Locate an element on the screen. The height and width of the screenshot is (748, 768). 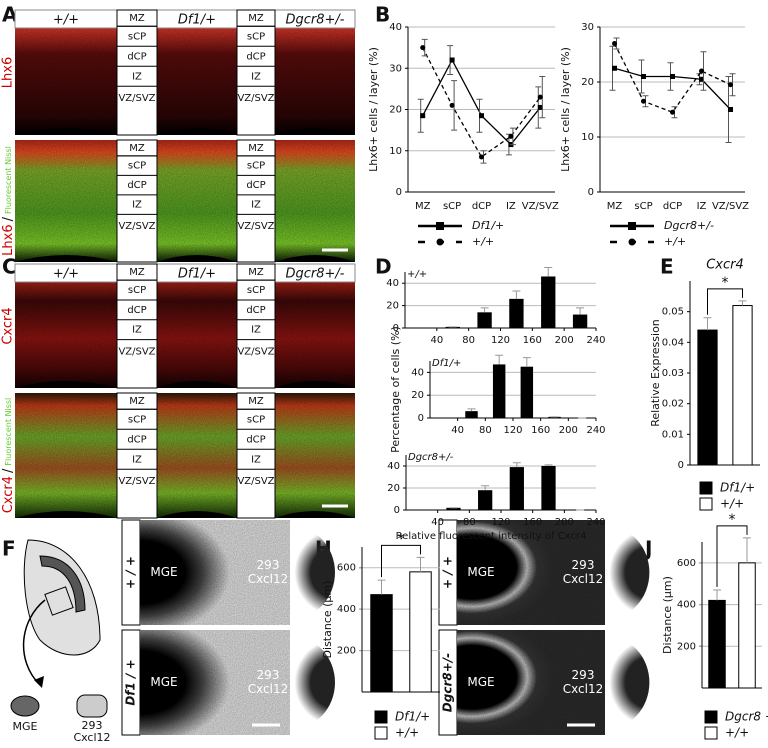
genotype-label: Dgcr8+/- is located at coordinates (315, 274).